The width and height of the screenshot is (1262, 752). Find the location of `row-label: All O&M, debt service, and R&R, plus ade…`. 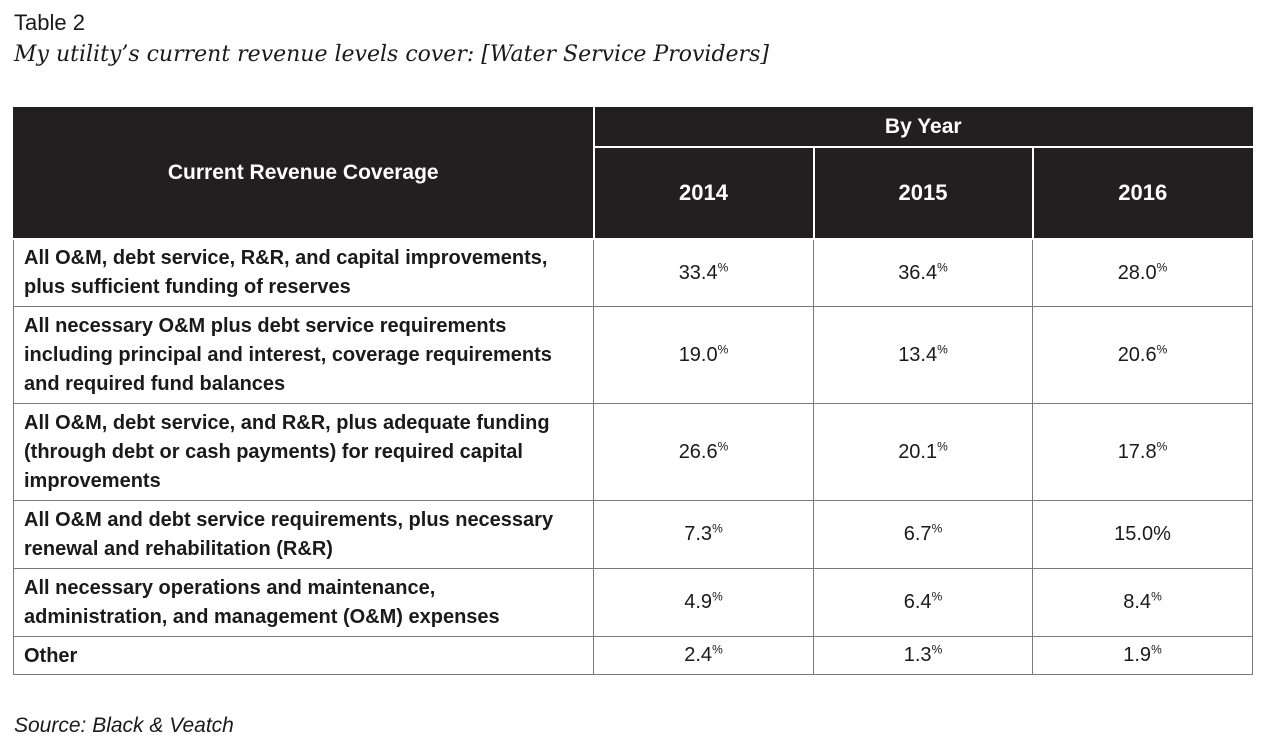

row-label: All O&M, debt service, and R&R, plus ade… is located at coordinates (303, 452).